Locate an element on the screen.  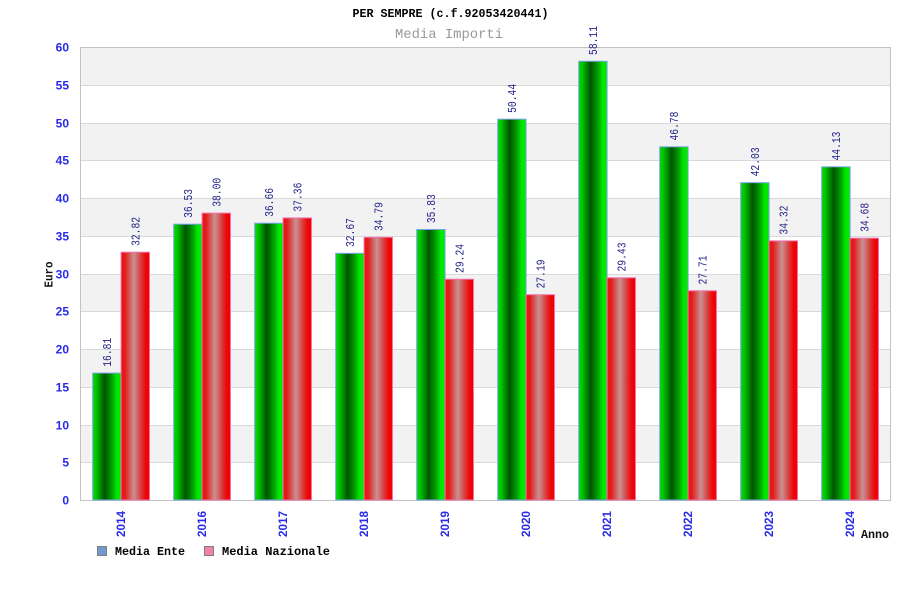
svg-text: Media Ente is located at coordinates (150, 552).